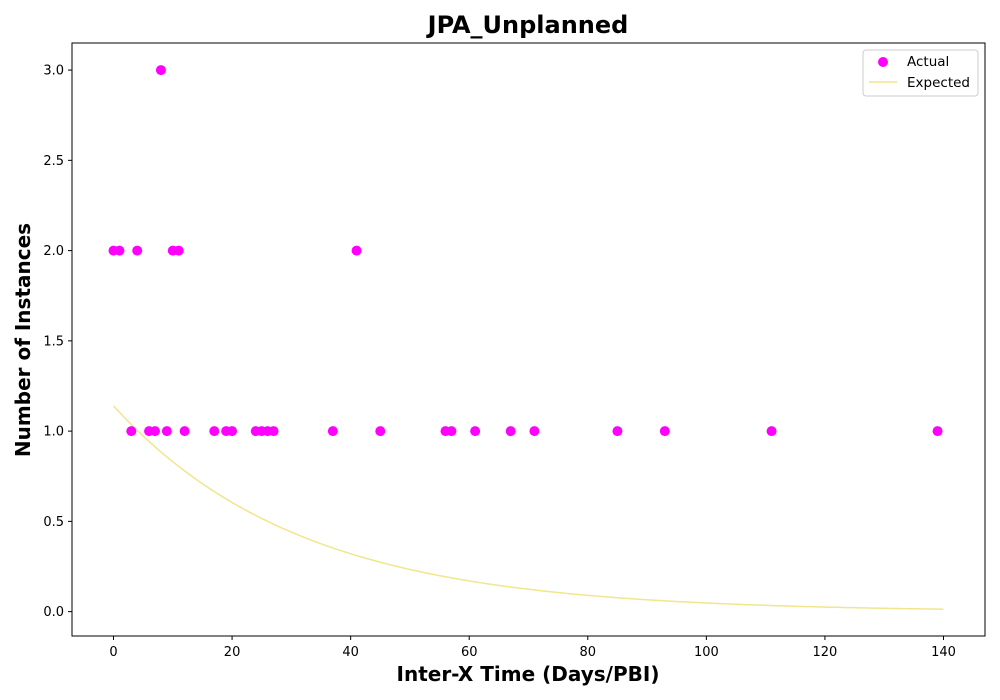  I want to click on x-tick-label: 100, so click(706, 652).